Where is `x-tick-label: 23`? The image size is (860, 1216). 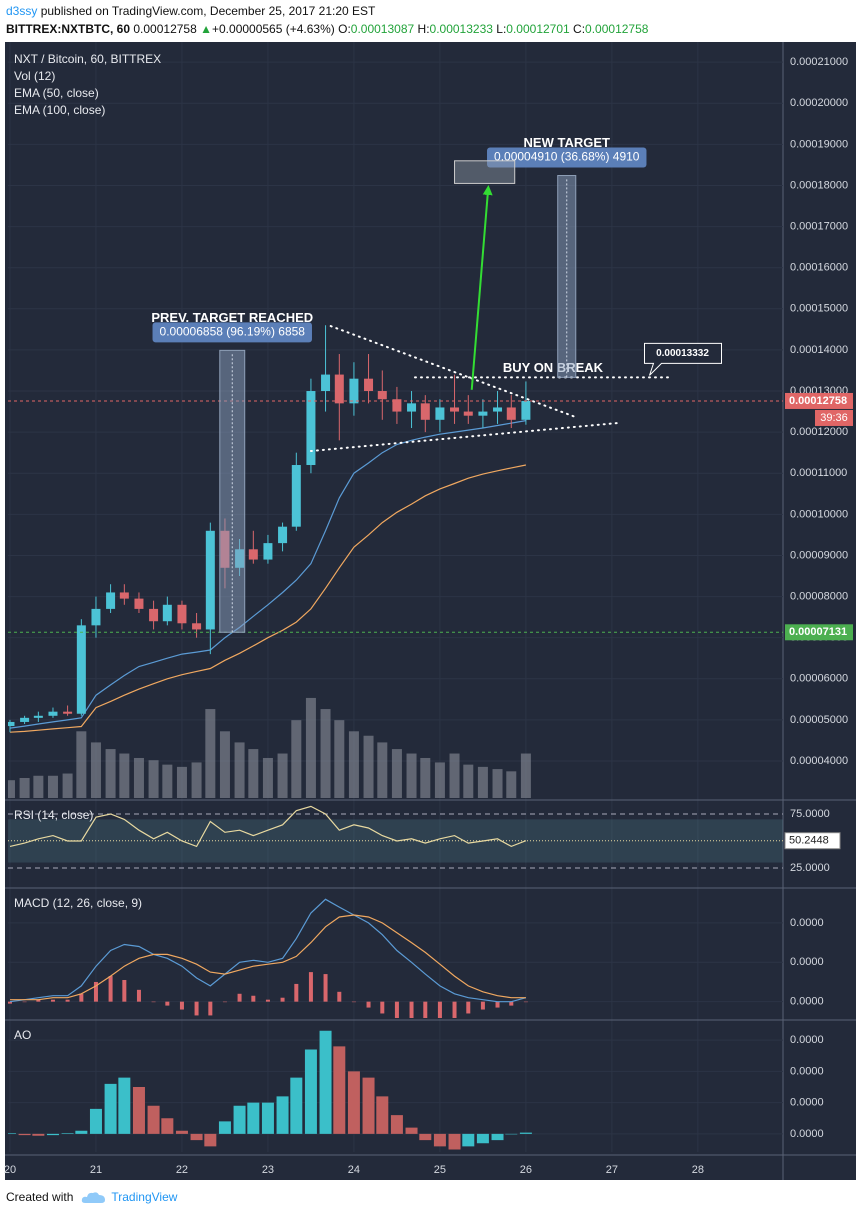
x-tick-label: 23 is located at coordinates (268, 1170).